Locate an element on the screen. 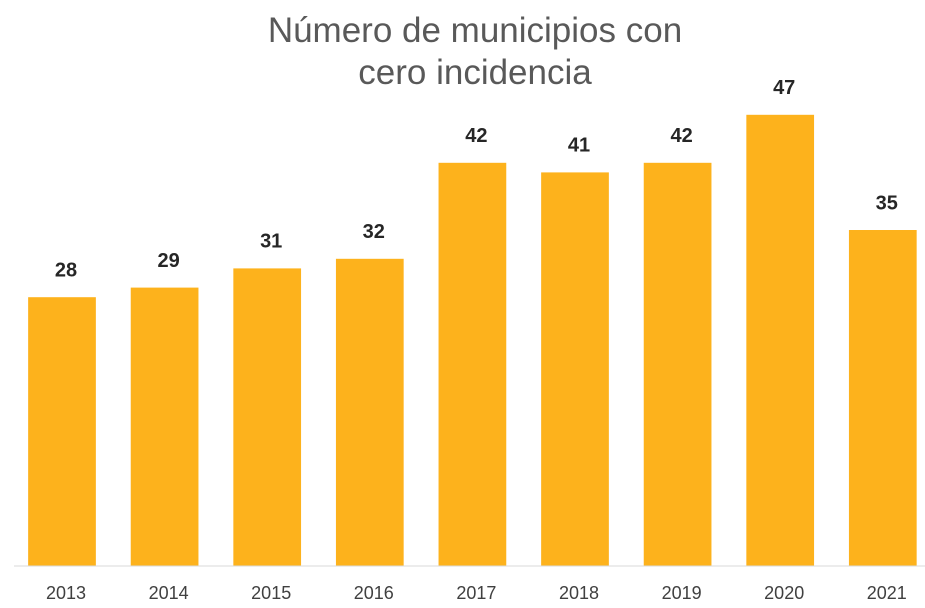 The height and width of the screenshot is (608, 925). x-tick-label: 2021 is located at coordinates (887, 593).